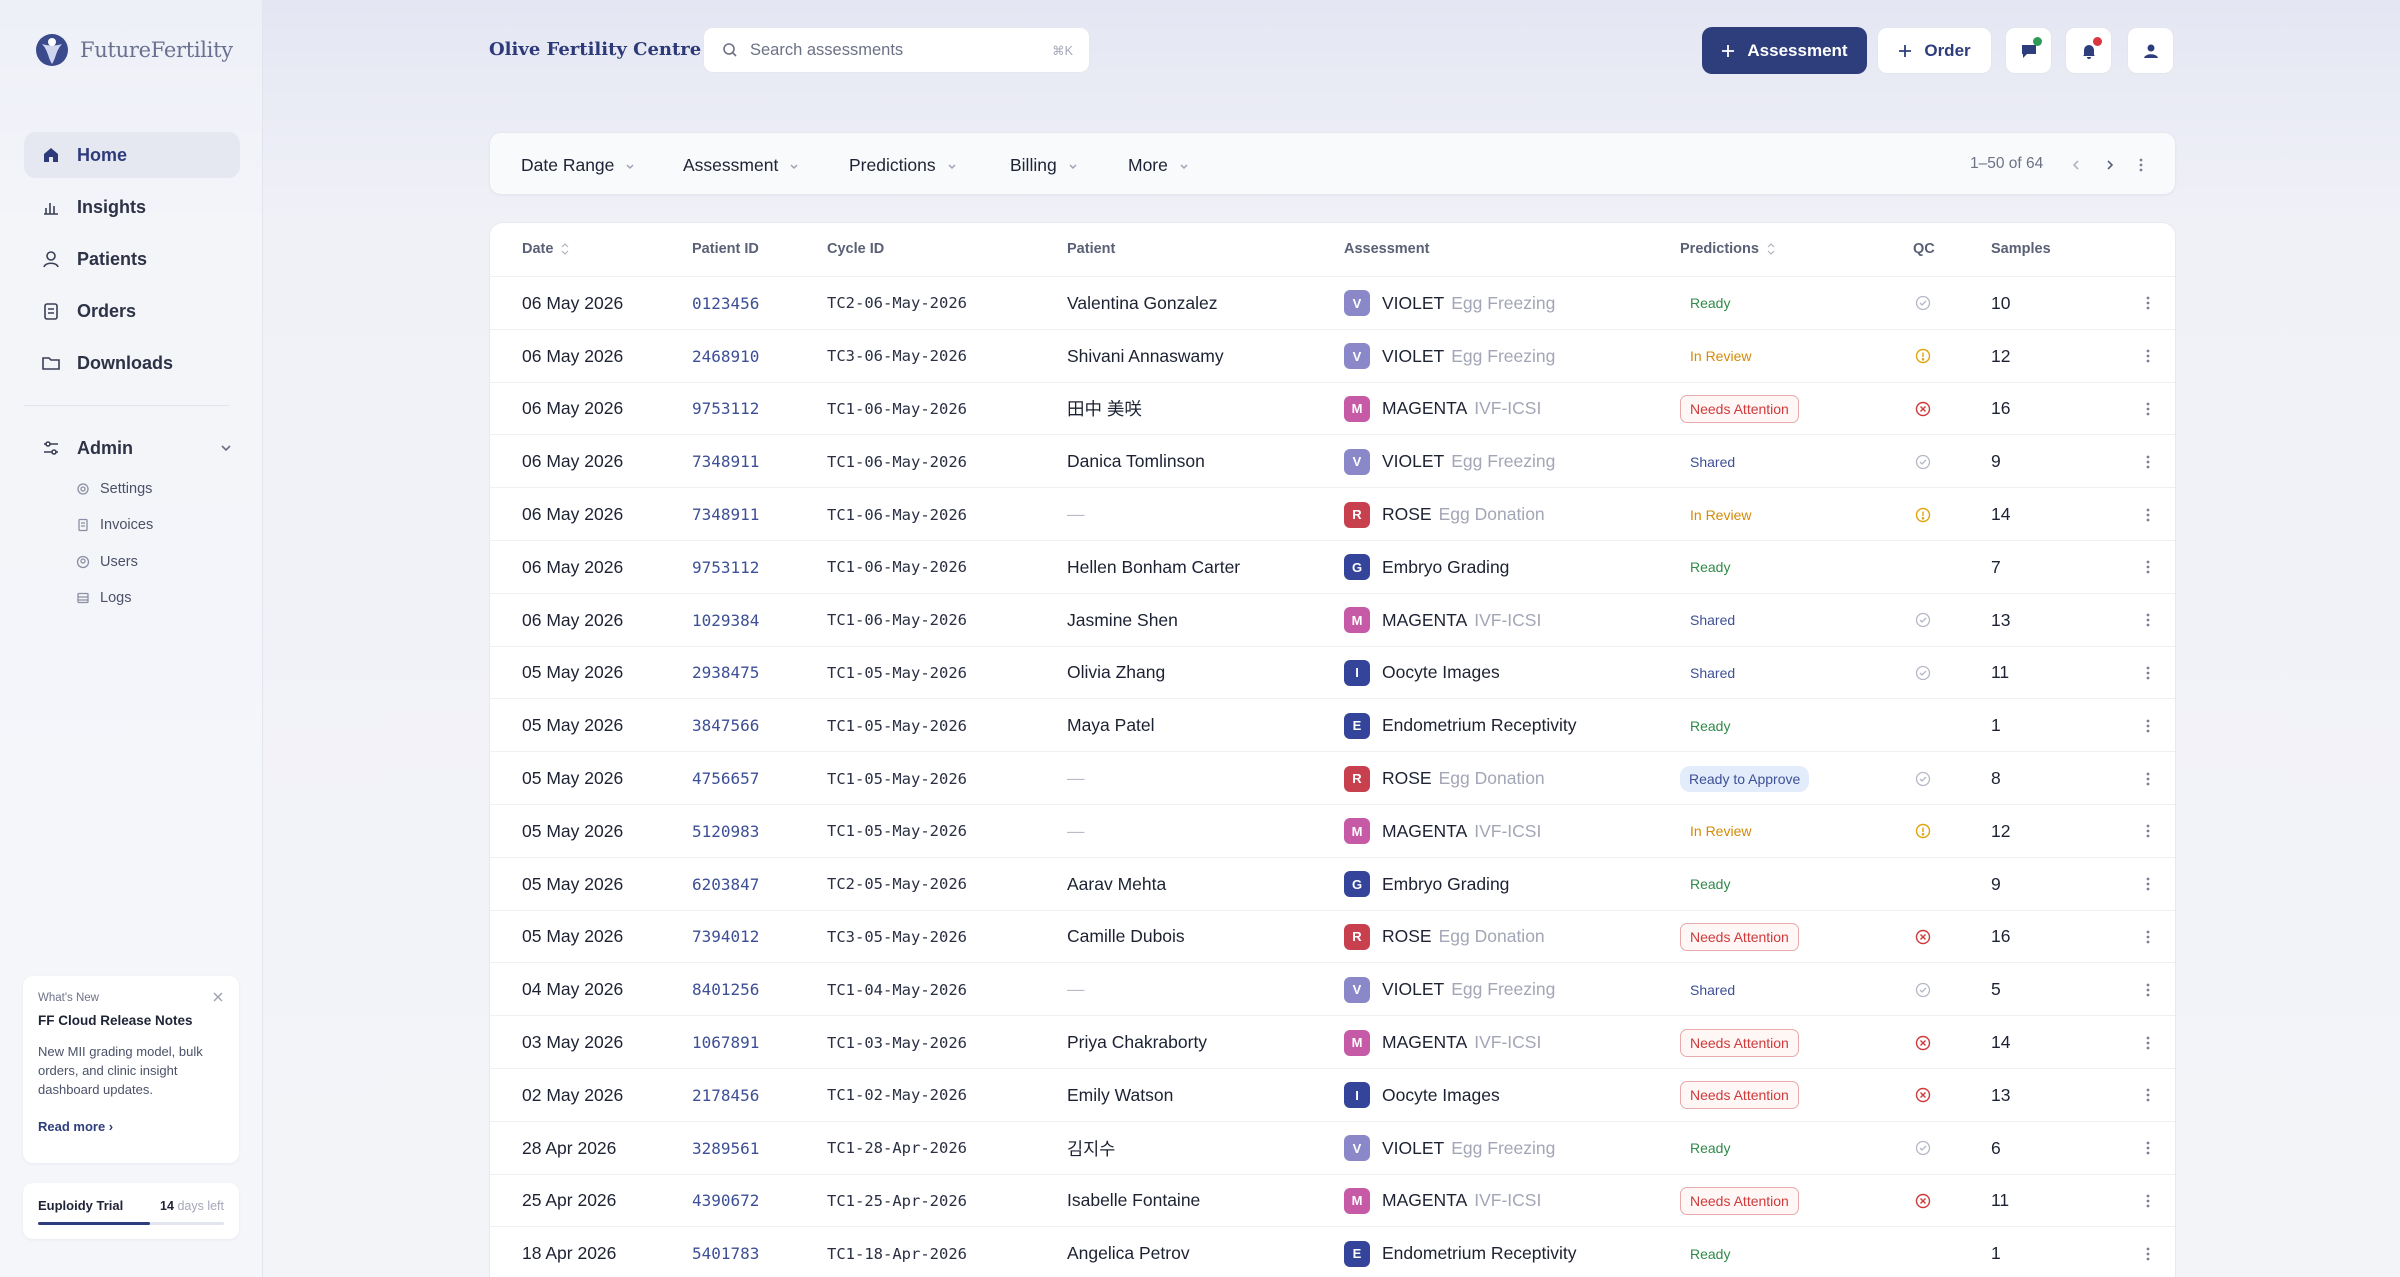 The image size is (2400, 1277). Describe the element at coordinates (726, 673) in the screenshot. I see `cell-patient-id: 2938475` at that location.